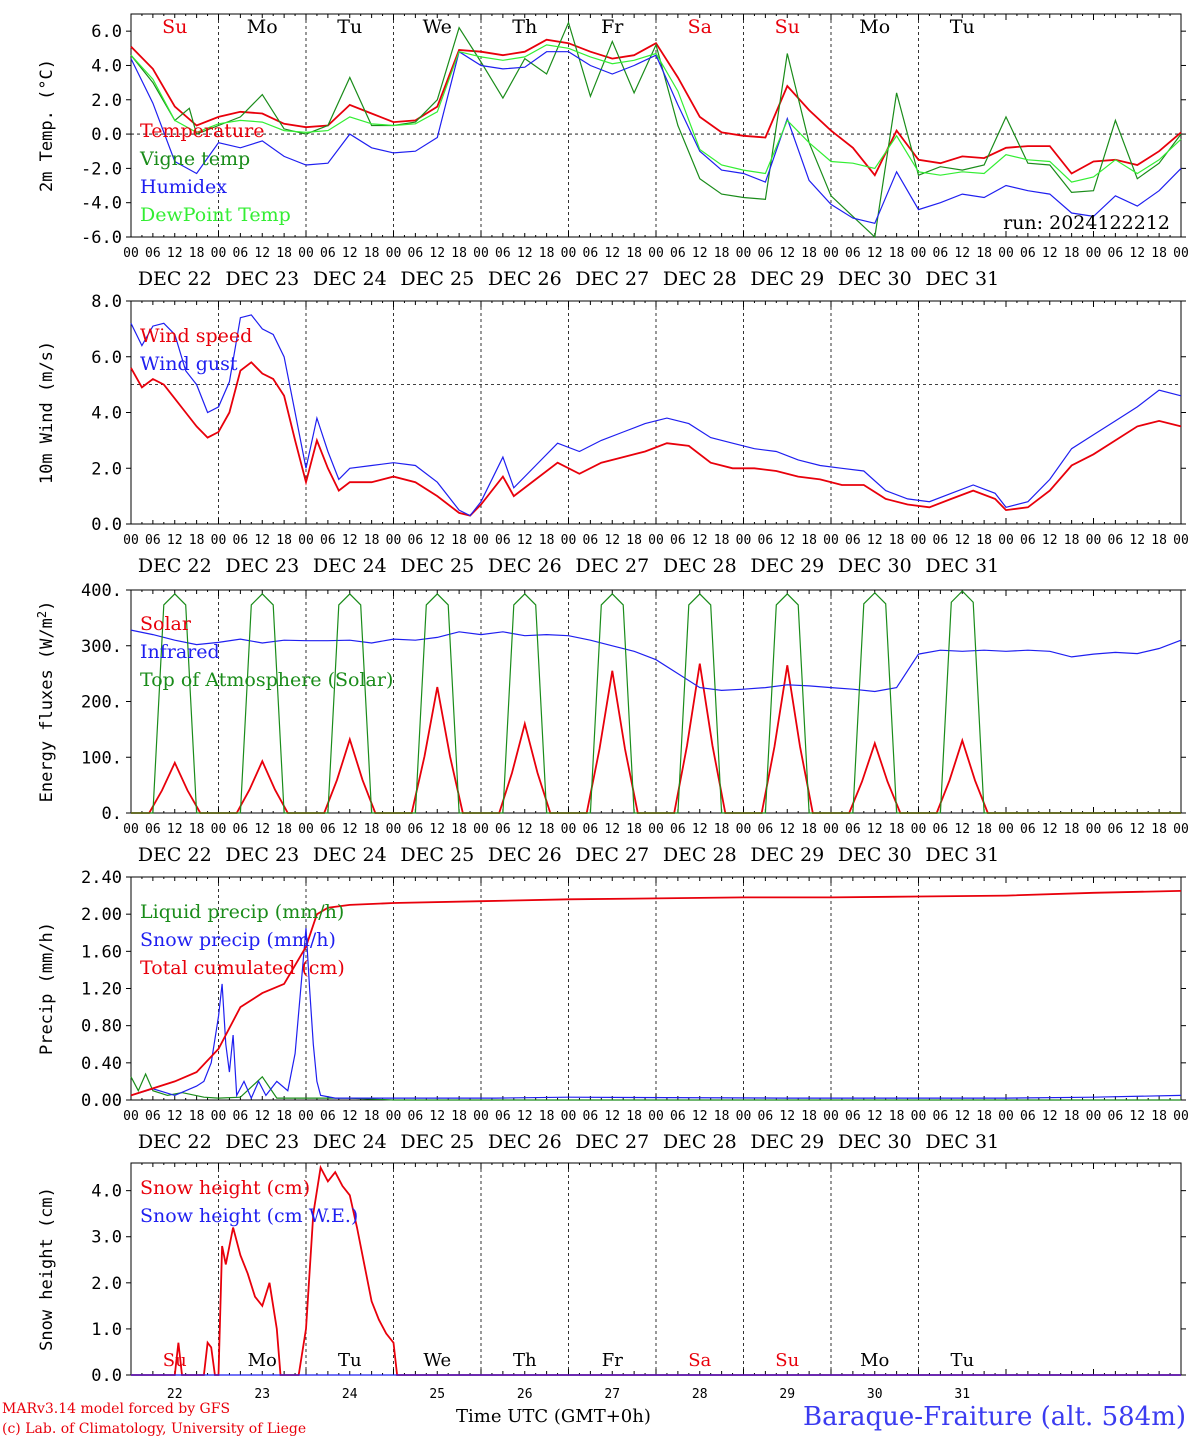 The width and height of the screenshot is (1194, 1440). I want to click on y-tick-label: 100., so click(101, 758).